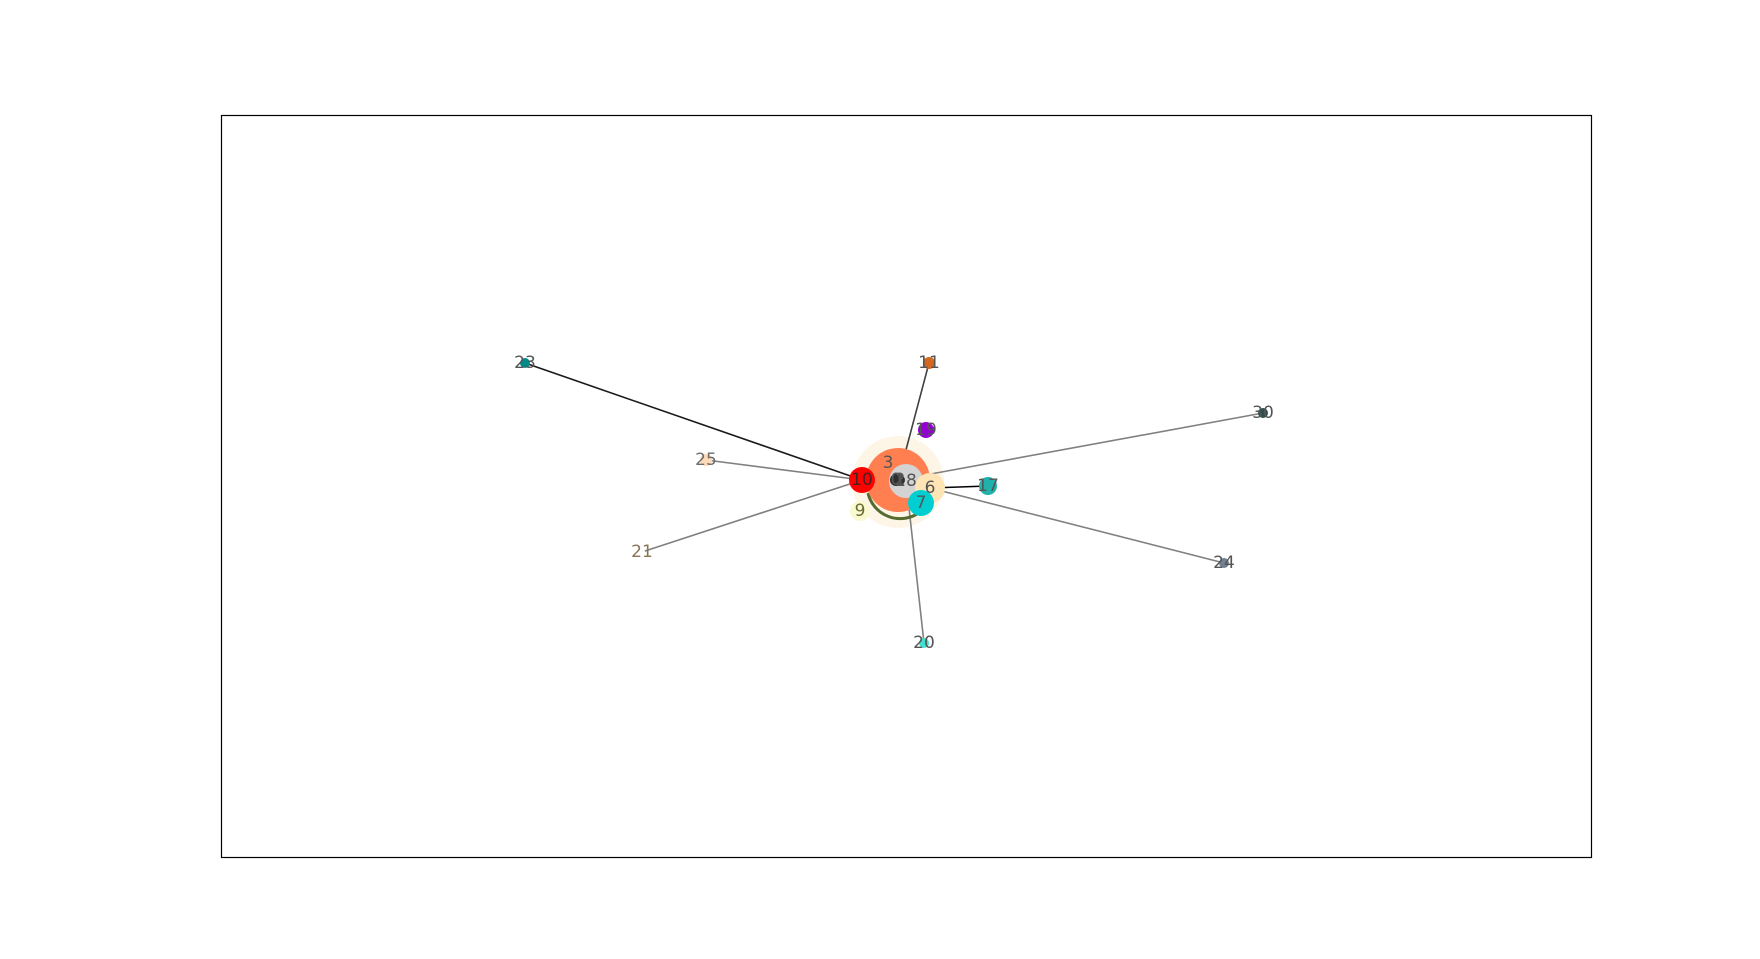 The width and height of the screenshot is (1760, 959). I want to click on edge-arc, so click(893, 506).